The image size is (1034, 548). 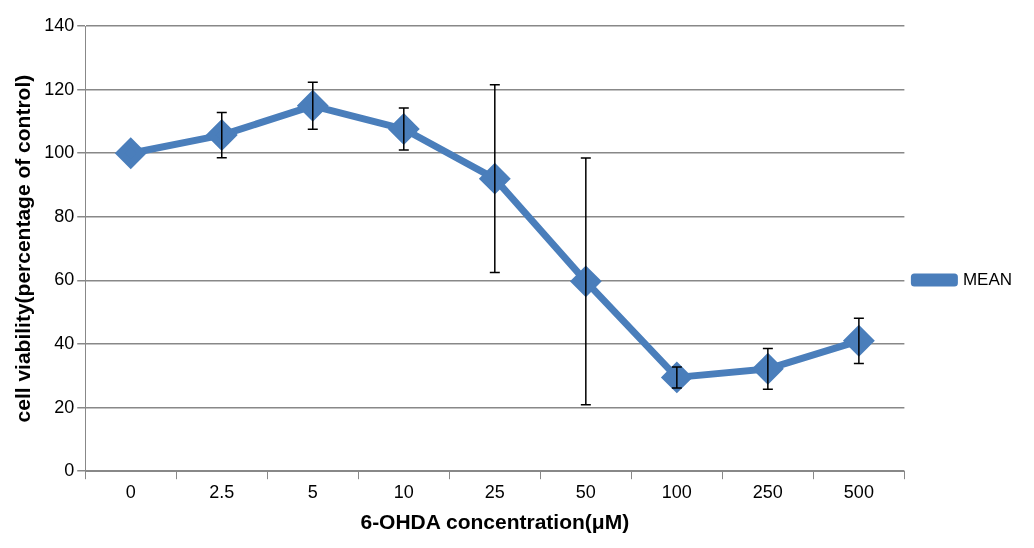 I want to click on x-tick-label: 500, so click(x=858, y=491).